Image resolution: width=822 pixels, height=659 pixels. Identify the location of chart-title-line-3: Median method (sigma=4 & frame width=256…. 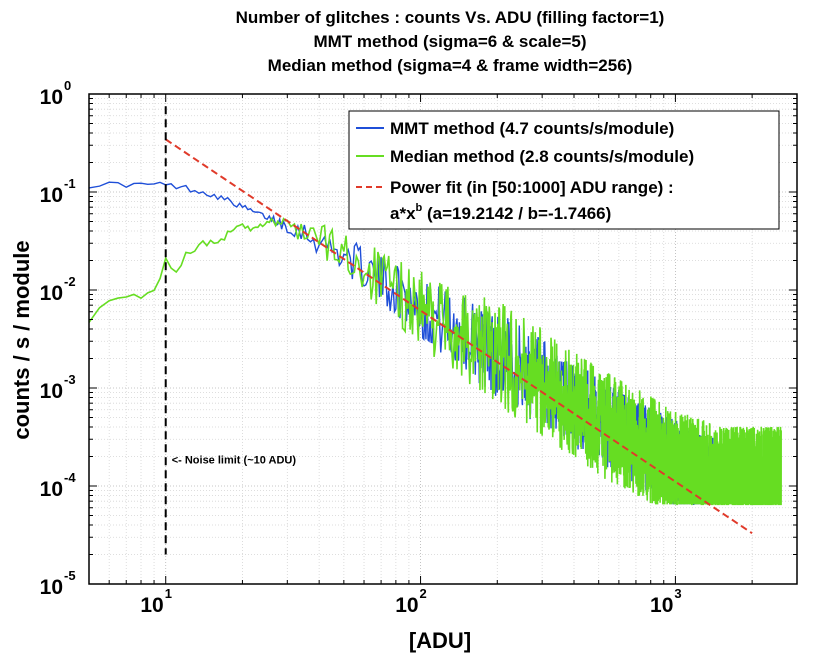
(450, 65).